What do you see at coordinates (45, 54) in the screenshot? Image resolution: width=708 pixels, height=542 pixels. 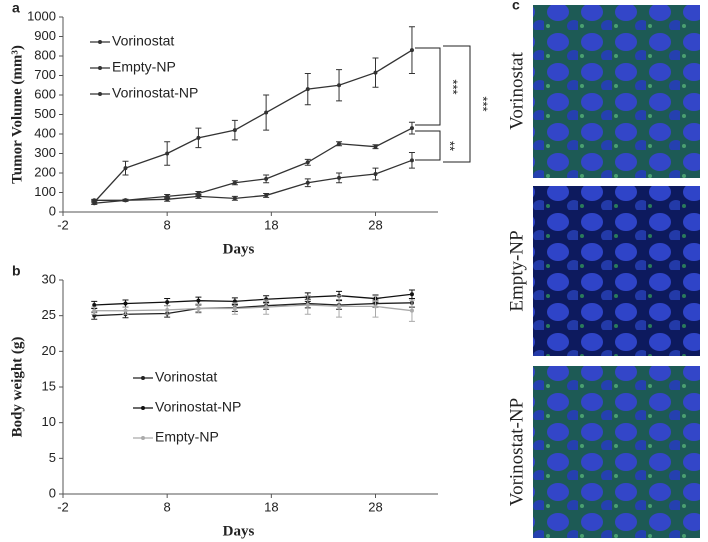 I see `y-tick-label: 800` at bounding box center [45, 54].